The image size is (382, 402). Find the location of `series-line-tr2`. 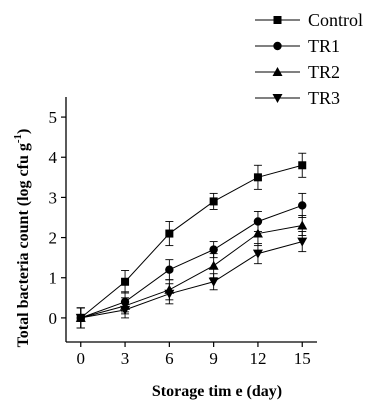

series-line-tr2 is located at coordinates (191, 272).